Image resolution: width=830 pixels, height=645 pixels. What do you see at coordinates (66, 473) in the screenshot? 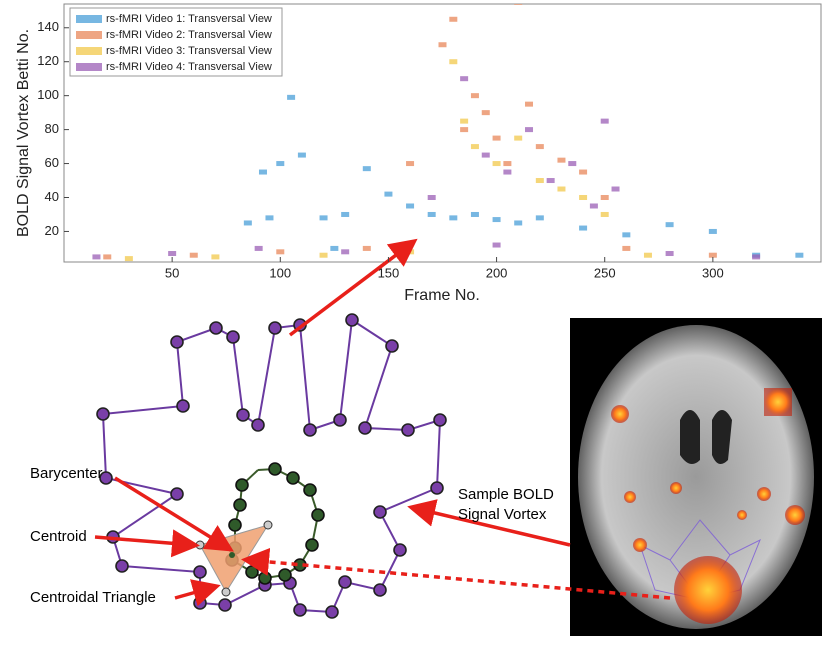
I see `annotation: Barycenter` at bounding box center [66, 473].